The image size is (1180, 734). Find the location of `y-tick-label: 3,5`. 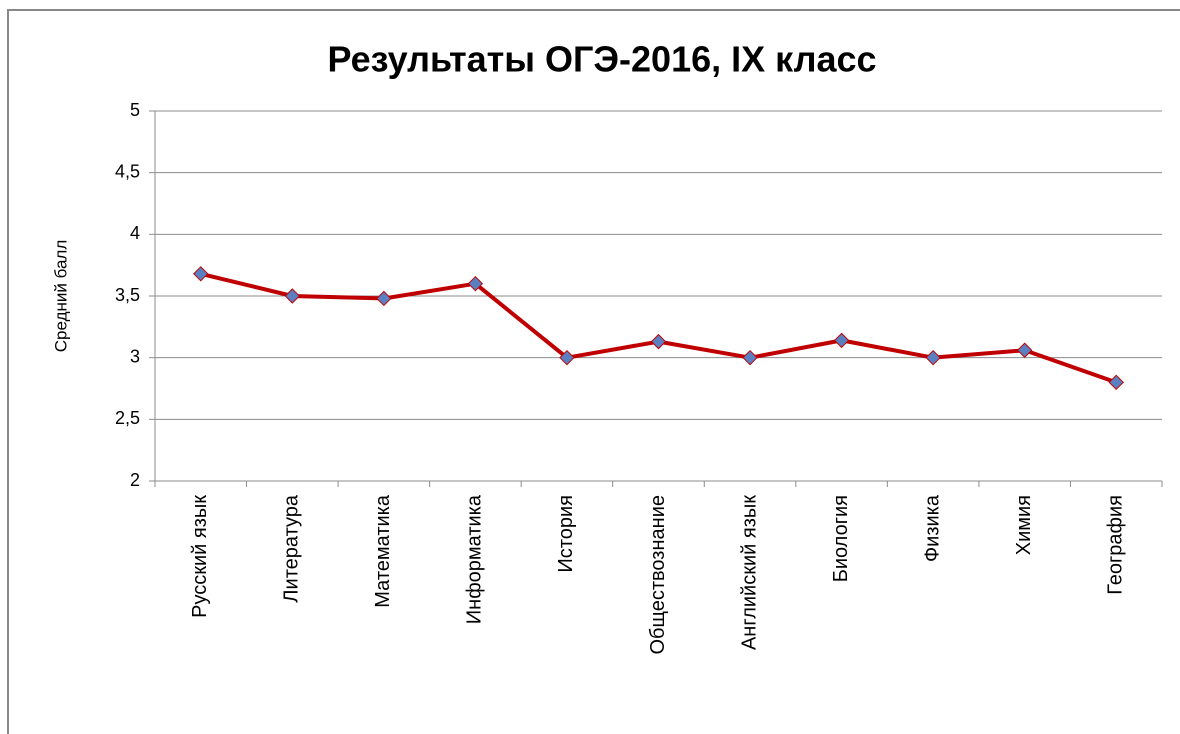

y-tick-label: 3,5 is located at coordinates (127, 295).